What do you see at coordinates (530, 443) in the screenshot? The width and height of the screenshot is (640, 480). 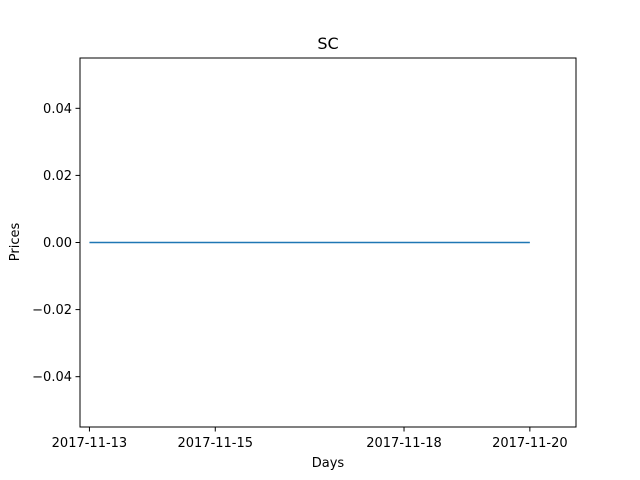 I see `x-tick-label: 2017-11-20` at bounding box center [530, 443].